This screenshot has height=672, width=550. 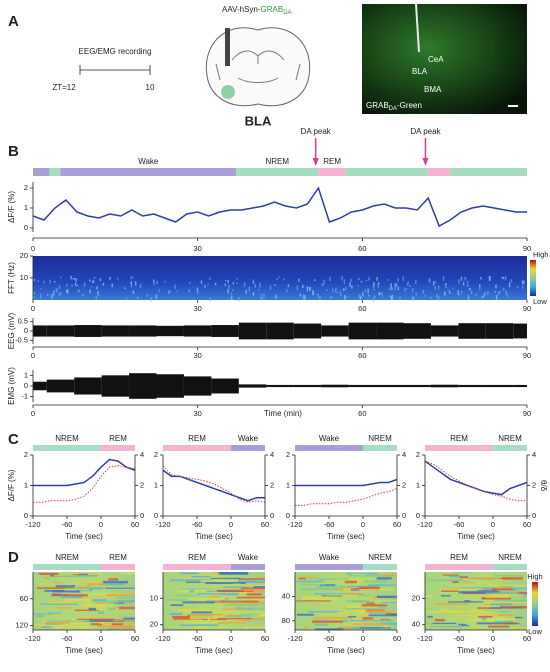 I want to click on sensor-sub: DA, so click(x=287, y=13).